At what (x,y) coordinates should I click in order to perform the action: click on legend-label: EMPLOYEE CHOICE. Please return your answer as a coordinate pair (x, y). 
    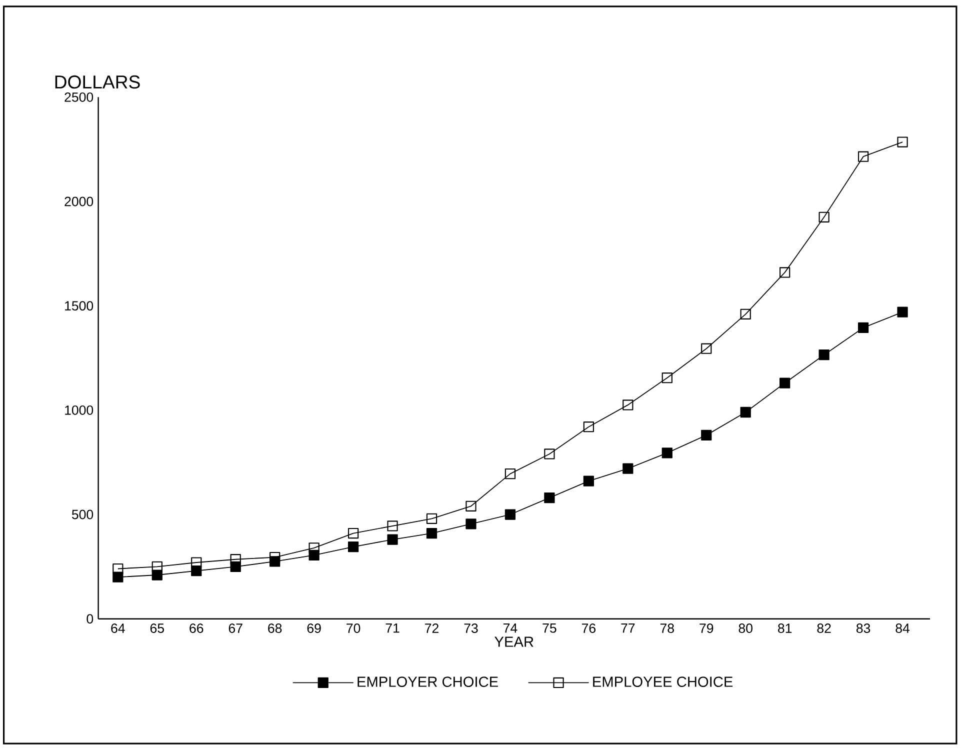
    Looking at the image, I should click on (663, 681).